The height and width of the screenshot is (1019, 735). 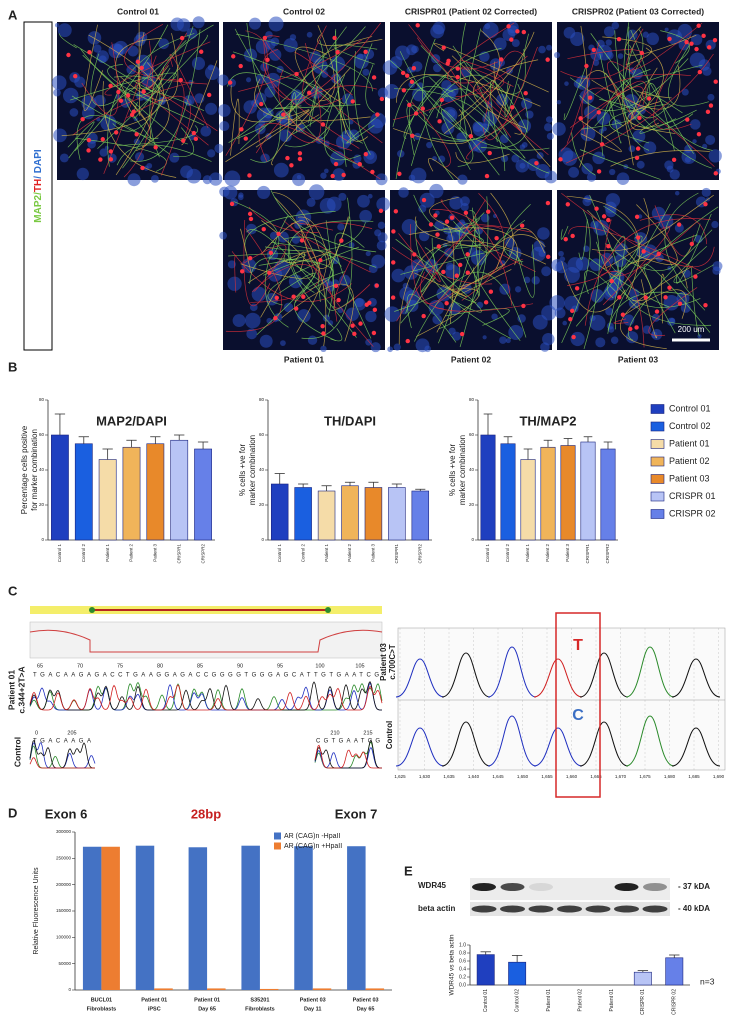 I want to click on sequence: CGTGAATCG, so click(x=348, y=742).